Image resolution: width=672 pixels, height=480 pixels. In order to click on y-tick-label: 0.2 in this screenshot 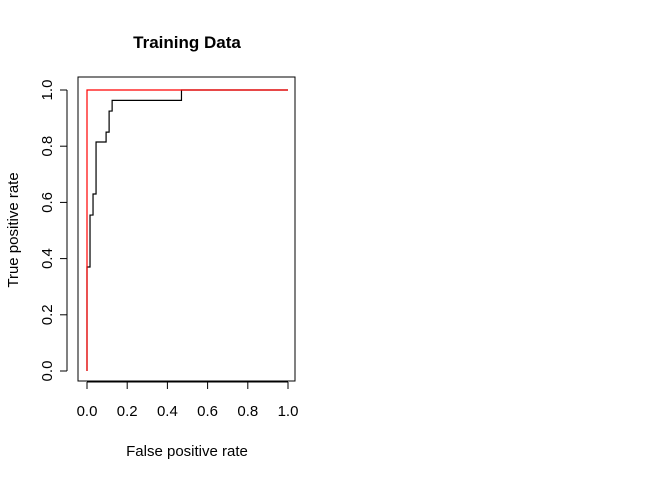, I will do `click(47, 314)`.